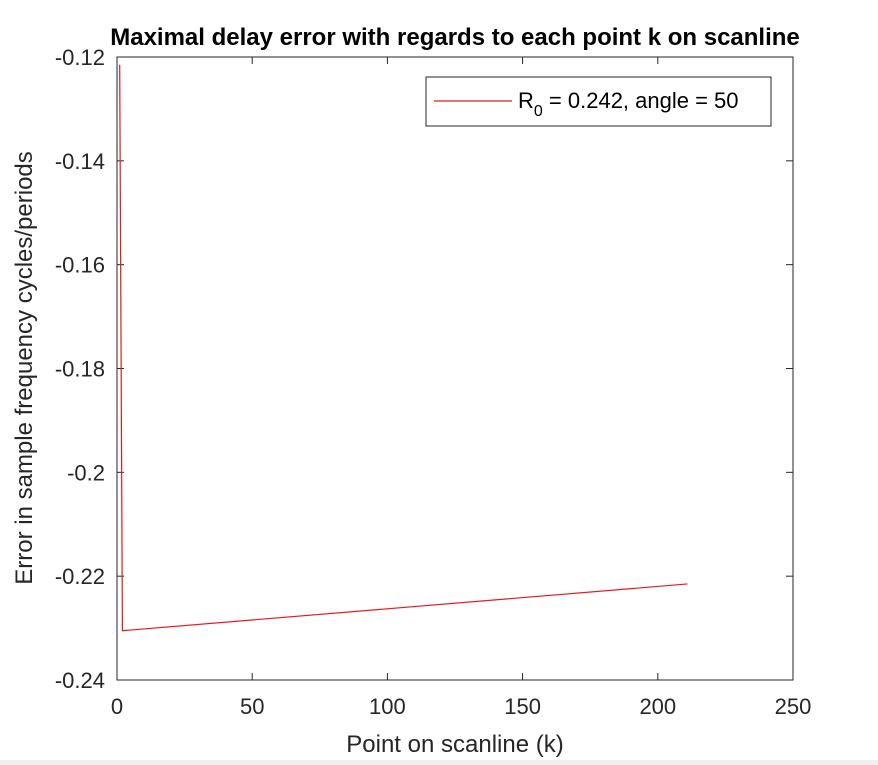 Image resolution: width=878 pixels, height=765 pixels. What do you see at coordinates (80, 576) in the screenshot?
I see `y-tick-label: -0.22` at bounding box center [80, 576].